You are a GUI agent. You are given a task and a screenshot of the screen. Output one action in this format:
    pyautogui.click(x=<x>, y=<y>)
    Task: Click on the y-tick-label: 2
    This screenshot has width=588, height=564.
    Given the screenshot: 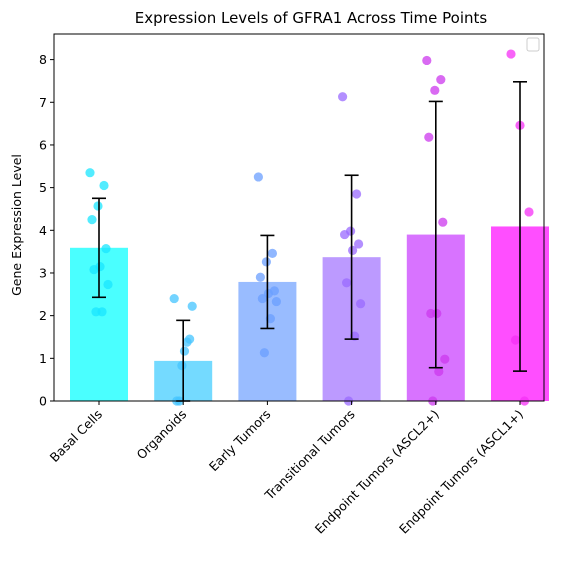 What is the action you would take?
    pyautogui.click(x=43, y=315)
    